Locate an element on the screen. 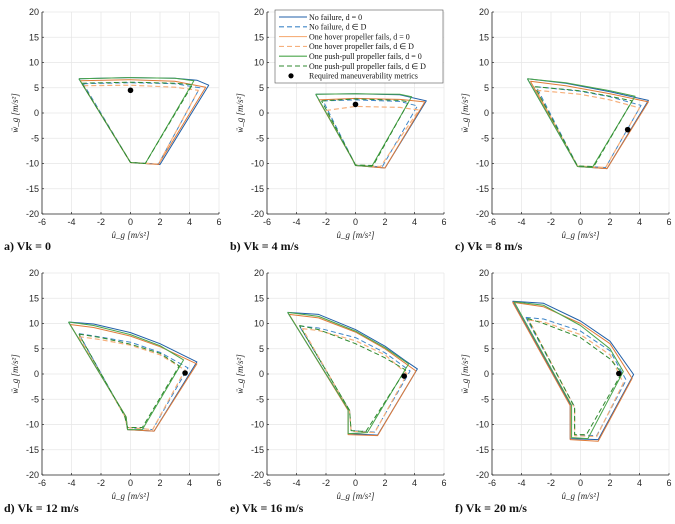  legend-item-nf0: No failure, d = 0 is located at coordinates (320, 17).